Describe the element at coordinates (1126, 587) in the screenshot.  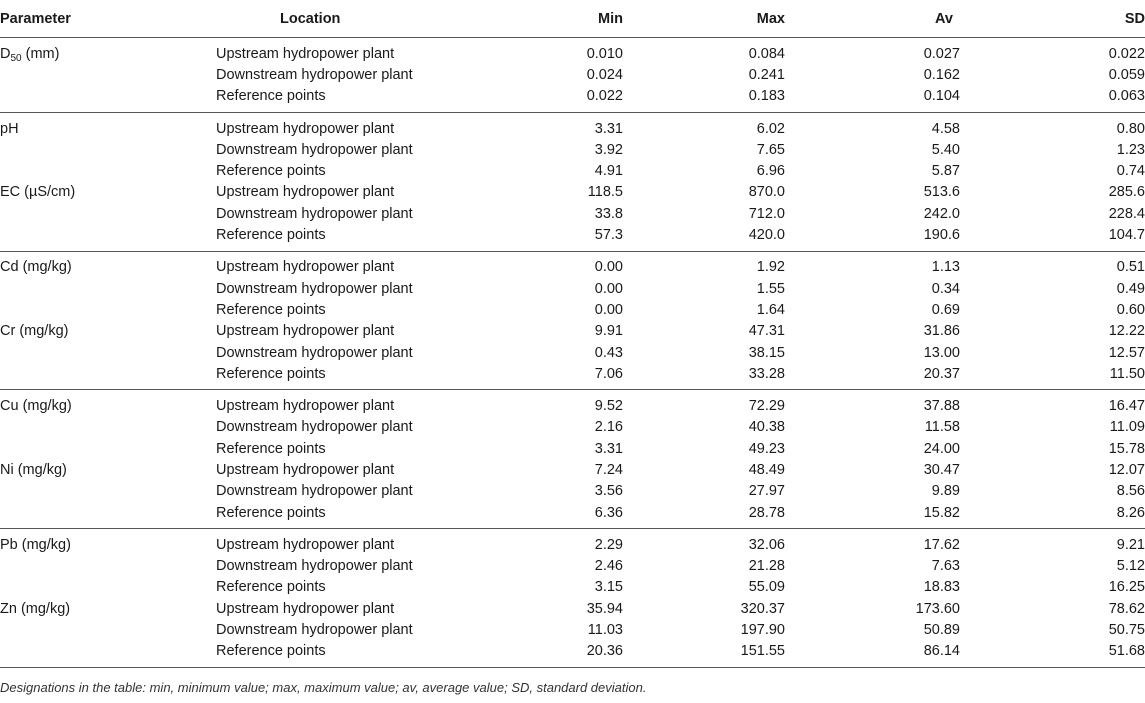
I see `cell-sd: 16.25` at that location.